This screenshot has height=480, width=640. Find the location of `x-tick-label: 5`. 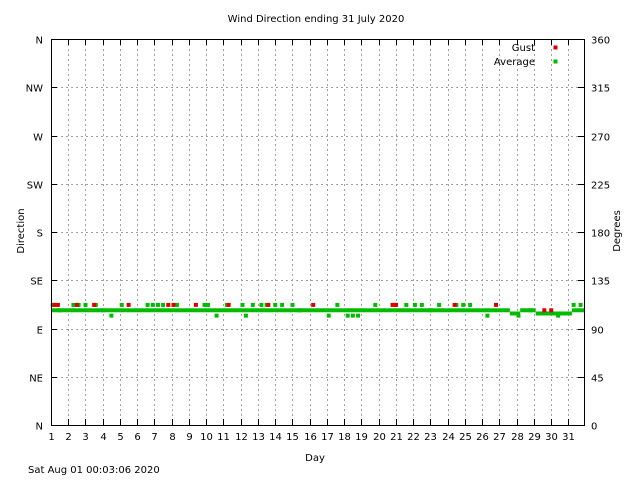

x-tick-label: 5 is located at coordinates (120, 437).